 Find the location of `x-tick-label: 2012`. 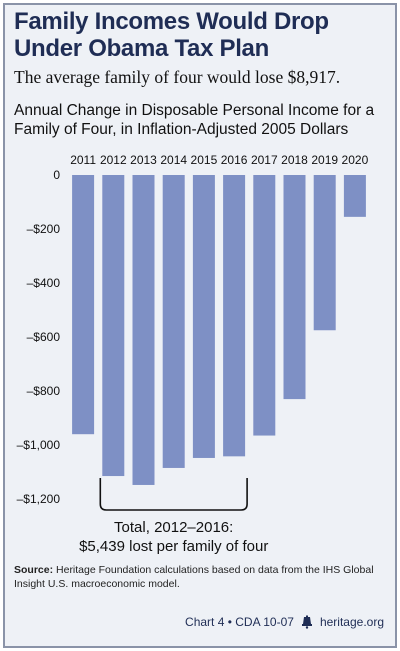

x-tick-label: 2012 is located at coordinates (113, 160).